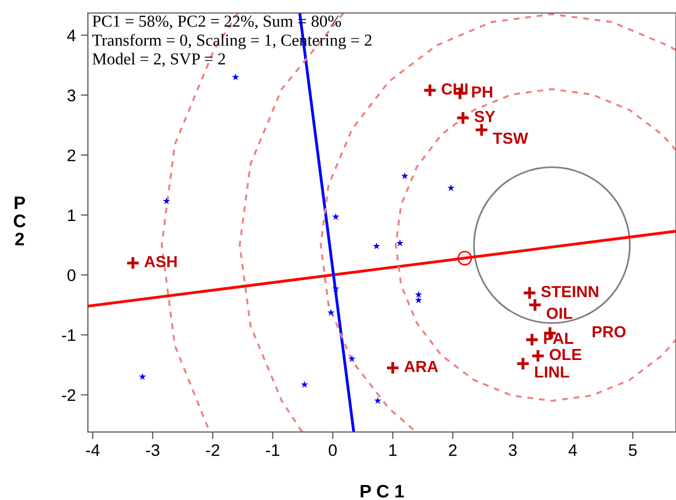  Describe the element at coordinates (609, 332) in the screenshot. I see `annotation: PRO` at that location.